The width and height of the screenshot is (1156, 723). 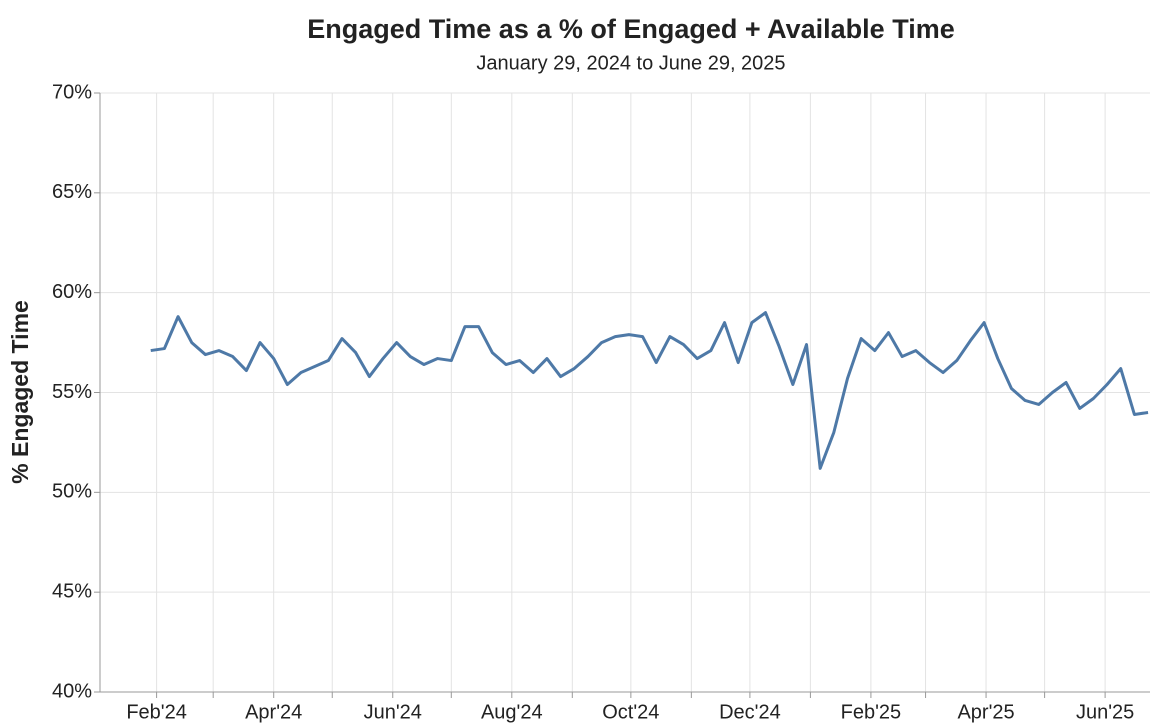 I want to click on x-tick-label: Apr'24, so click(x=273, y=712).